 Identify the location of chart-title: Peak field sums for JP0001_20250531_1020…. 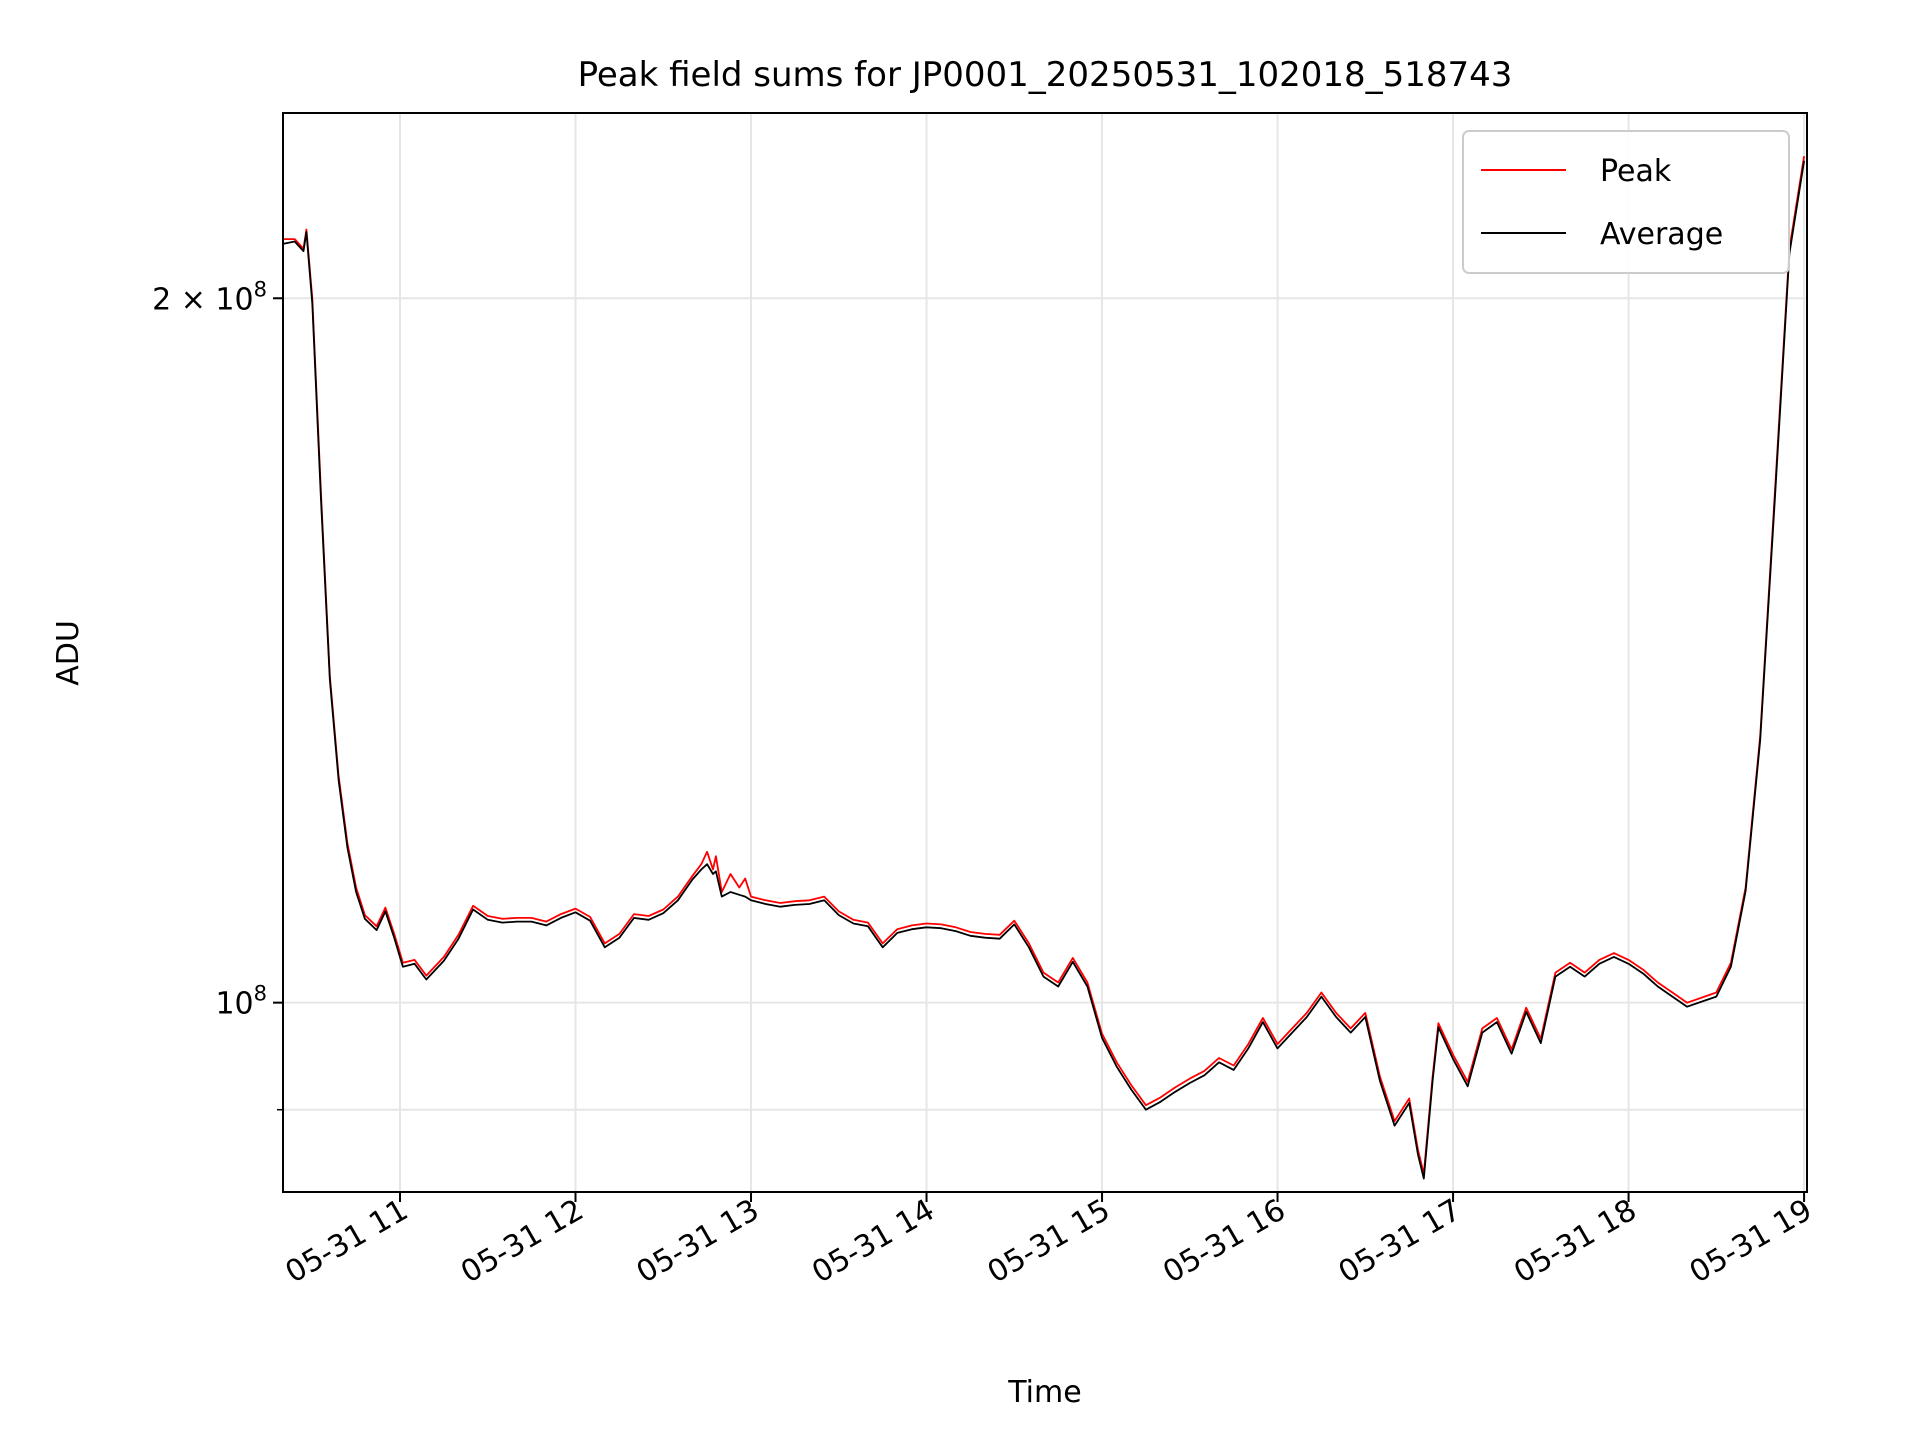
(1045, 75).